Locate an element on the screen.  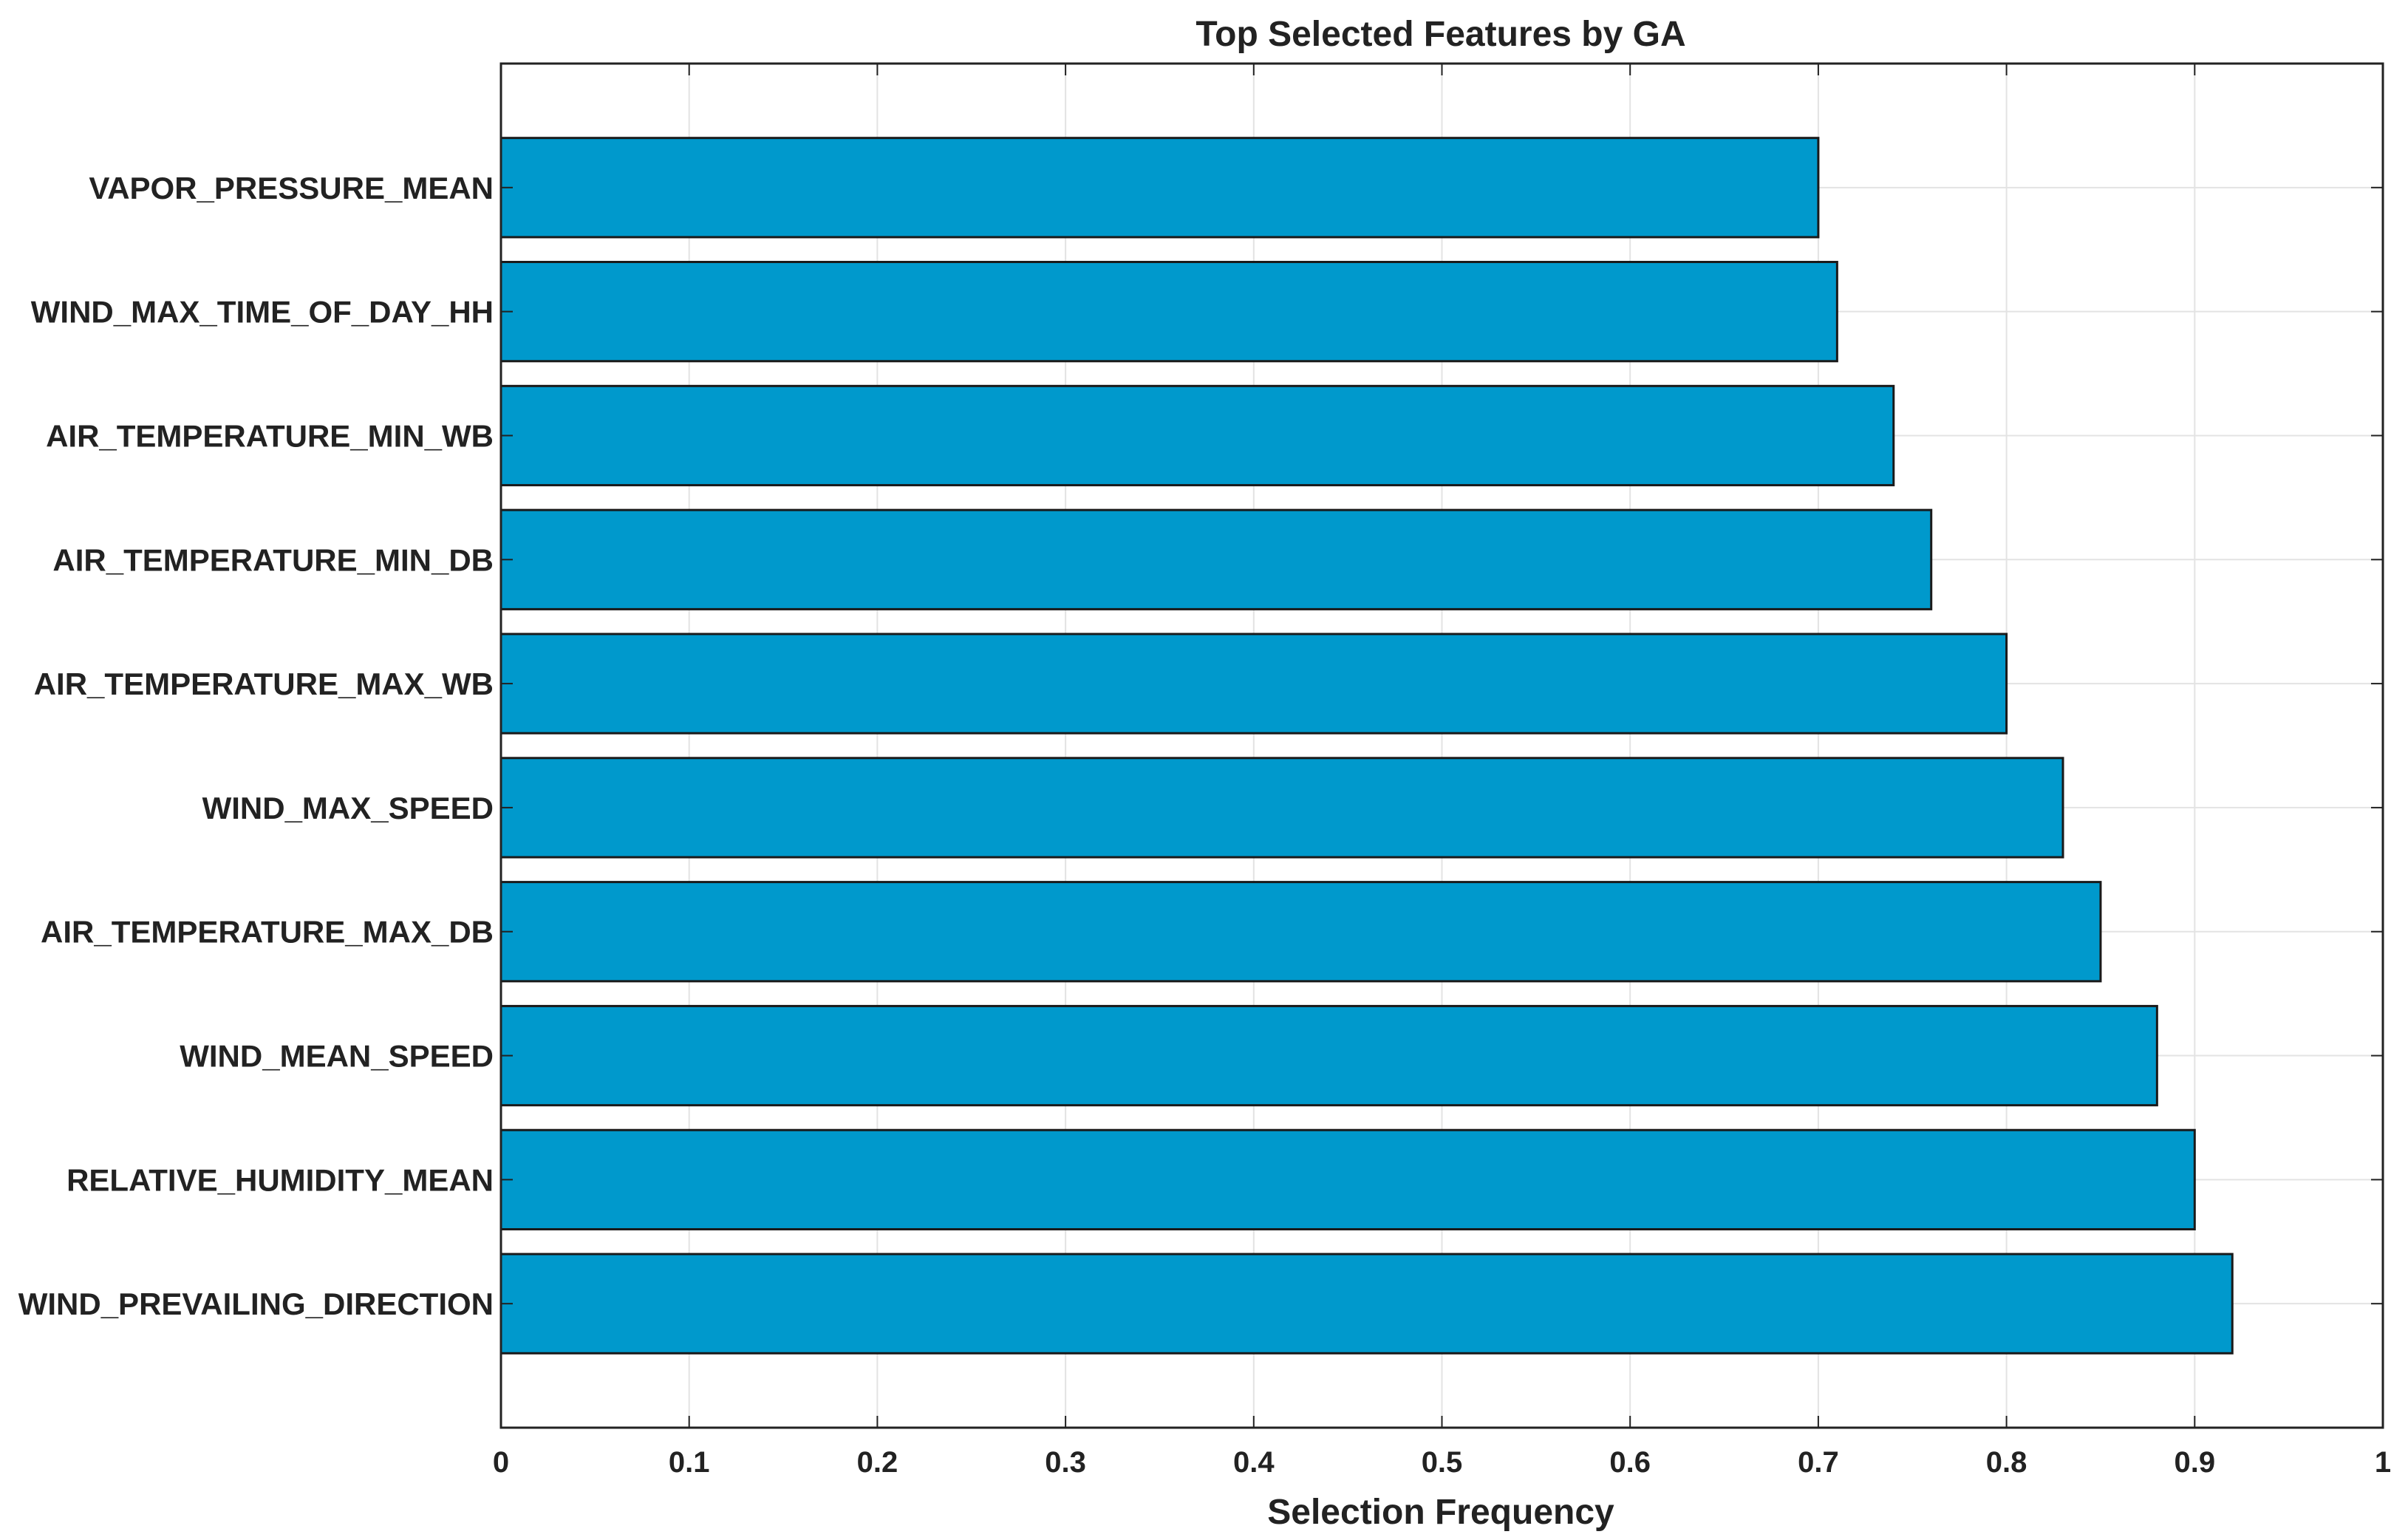
bar-air-temperature-min-wb is located at coordinates (1197, 435).